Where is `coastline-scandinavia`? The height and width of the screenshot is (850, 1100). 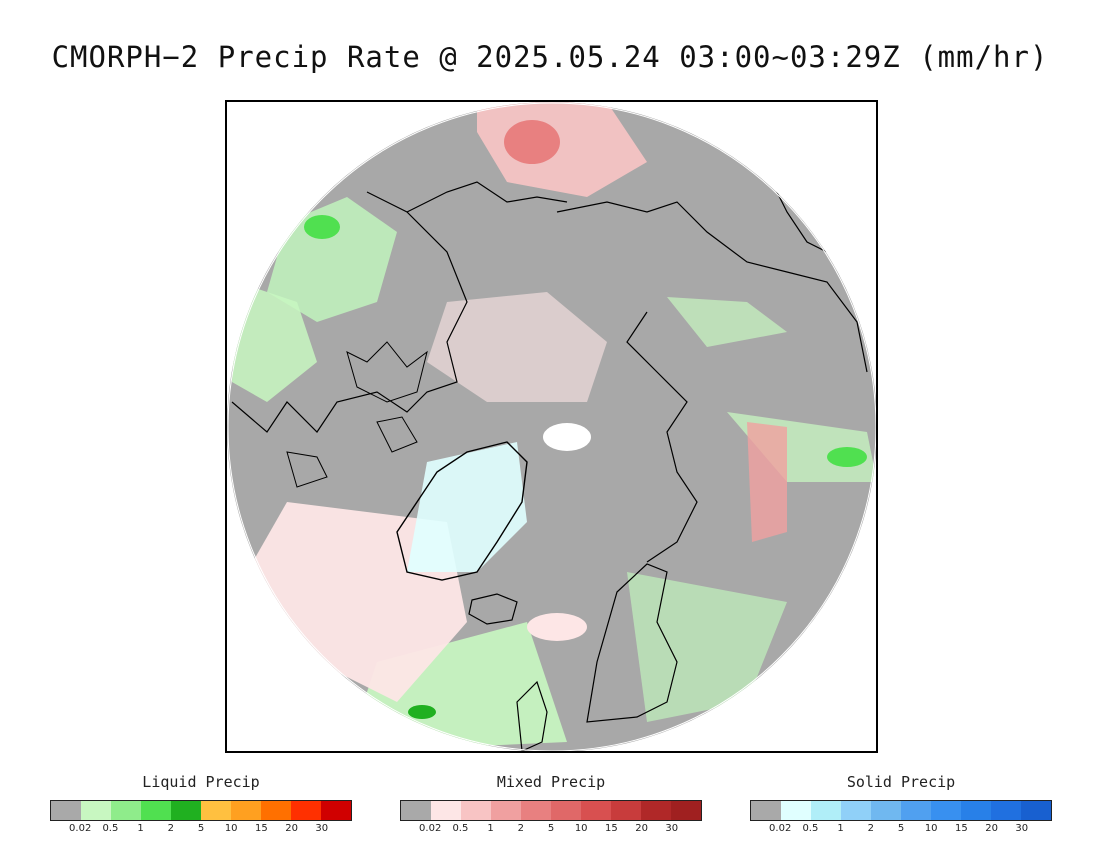
coastline-scandinavia is located at coordinates (632, 643).